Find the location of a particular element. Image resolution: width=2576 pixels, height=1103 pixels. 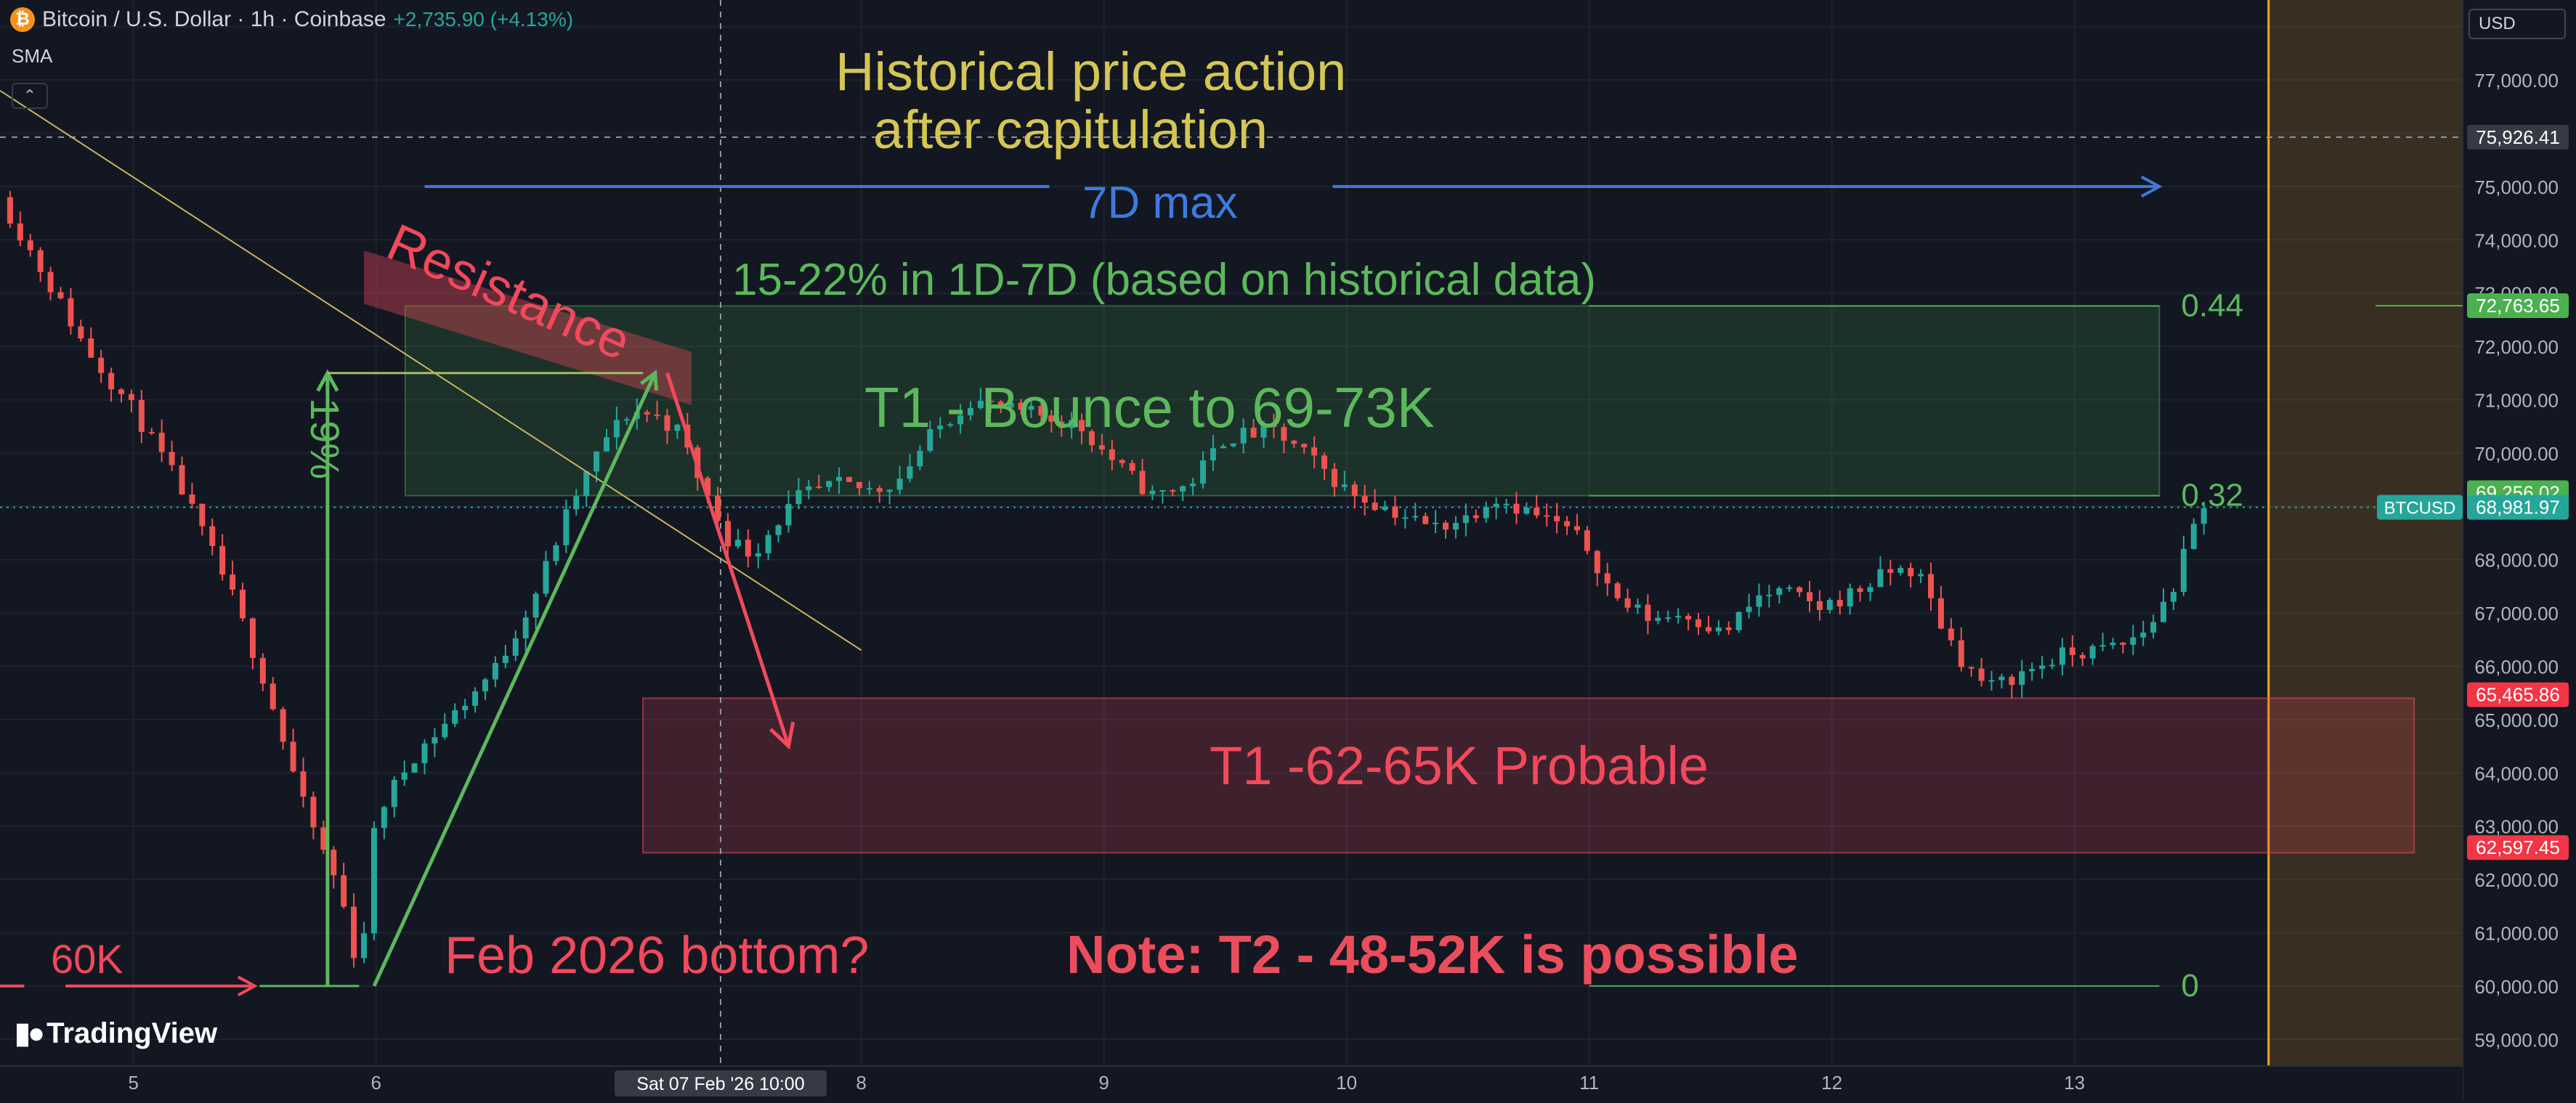

y-tick-label: 74,000.00 is located at coordinates (2516, 240).